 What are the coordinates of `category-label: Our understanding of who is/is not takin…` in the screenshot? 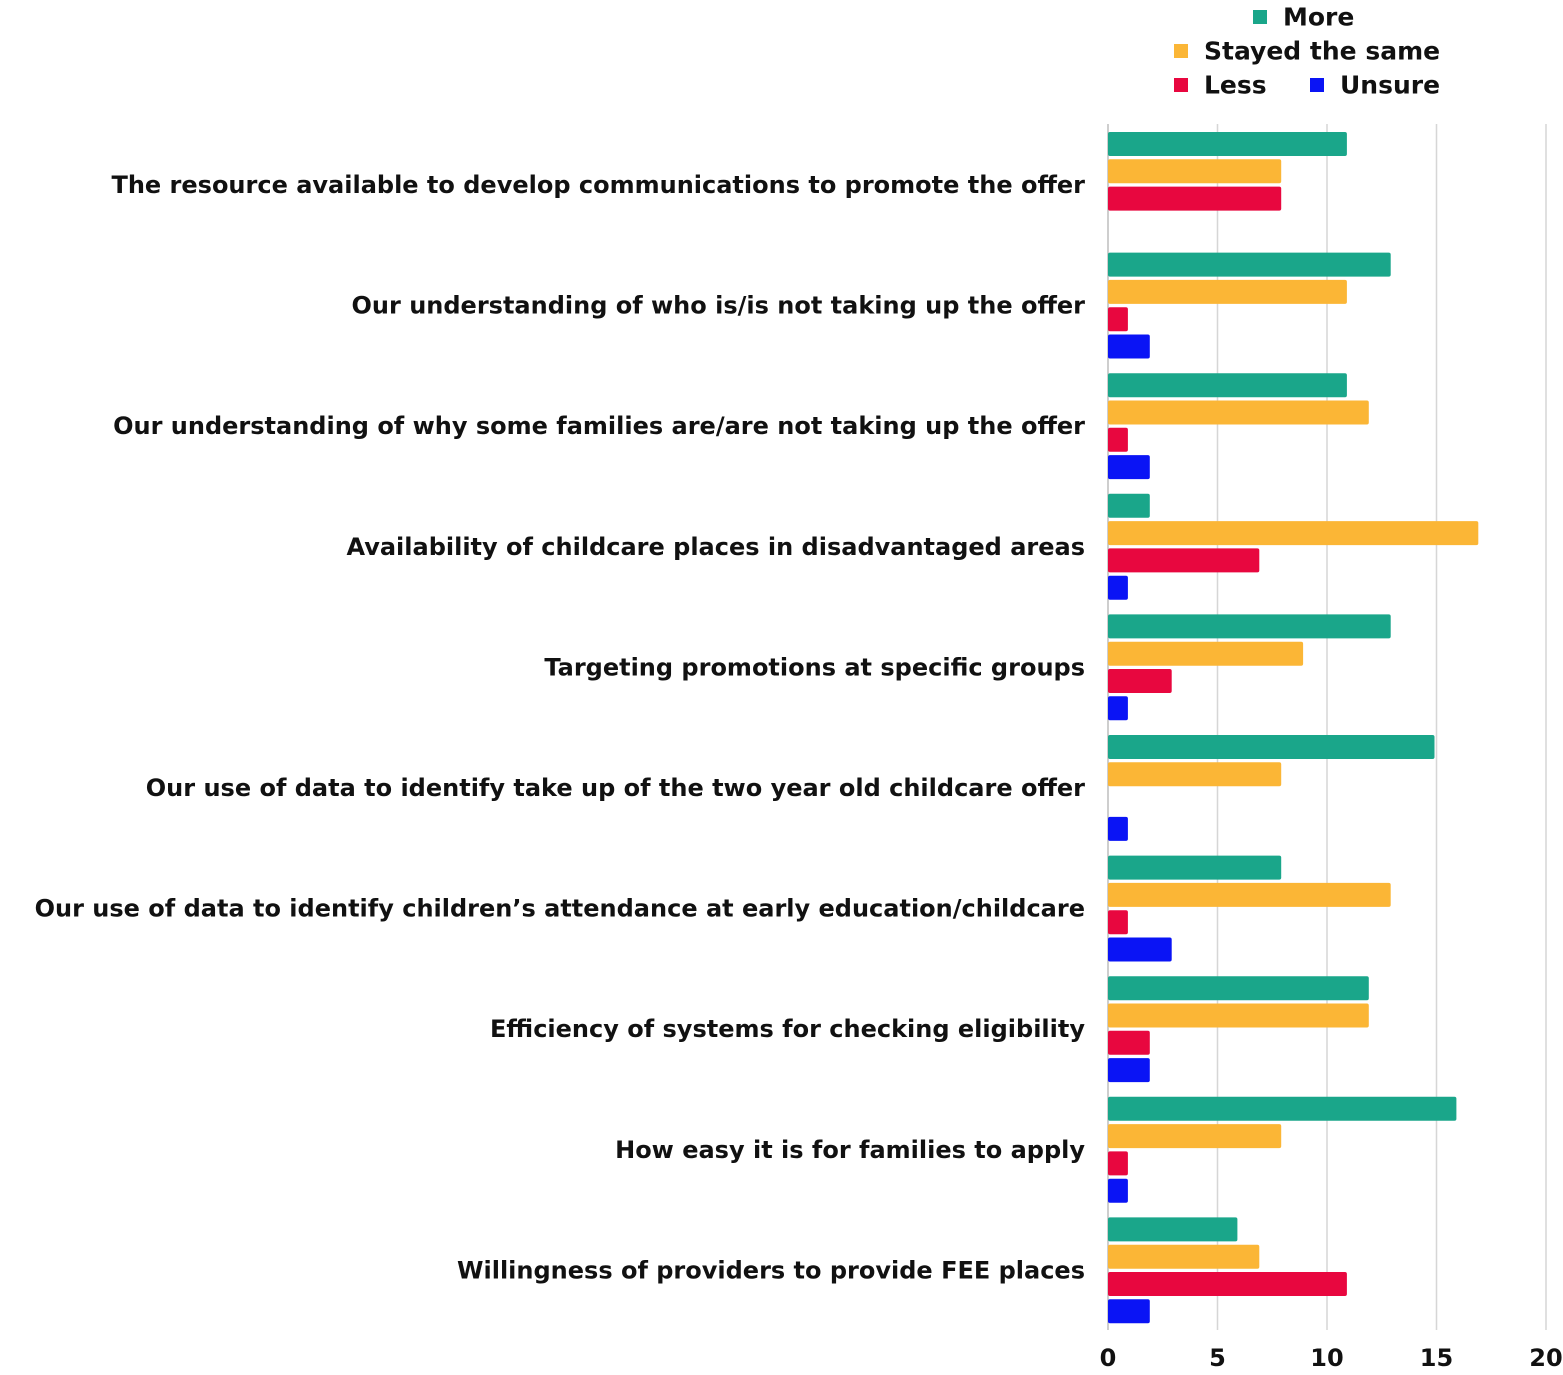 It's located at (719, 306).